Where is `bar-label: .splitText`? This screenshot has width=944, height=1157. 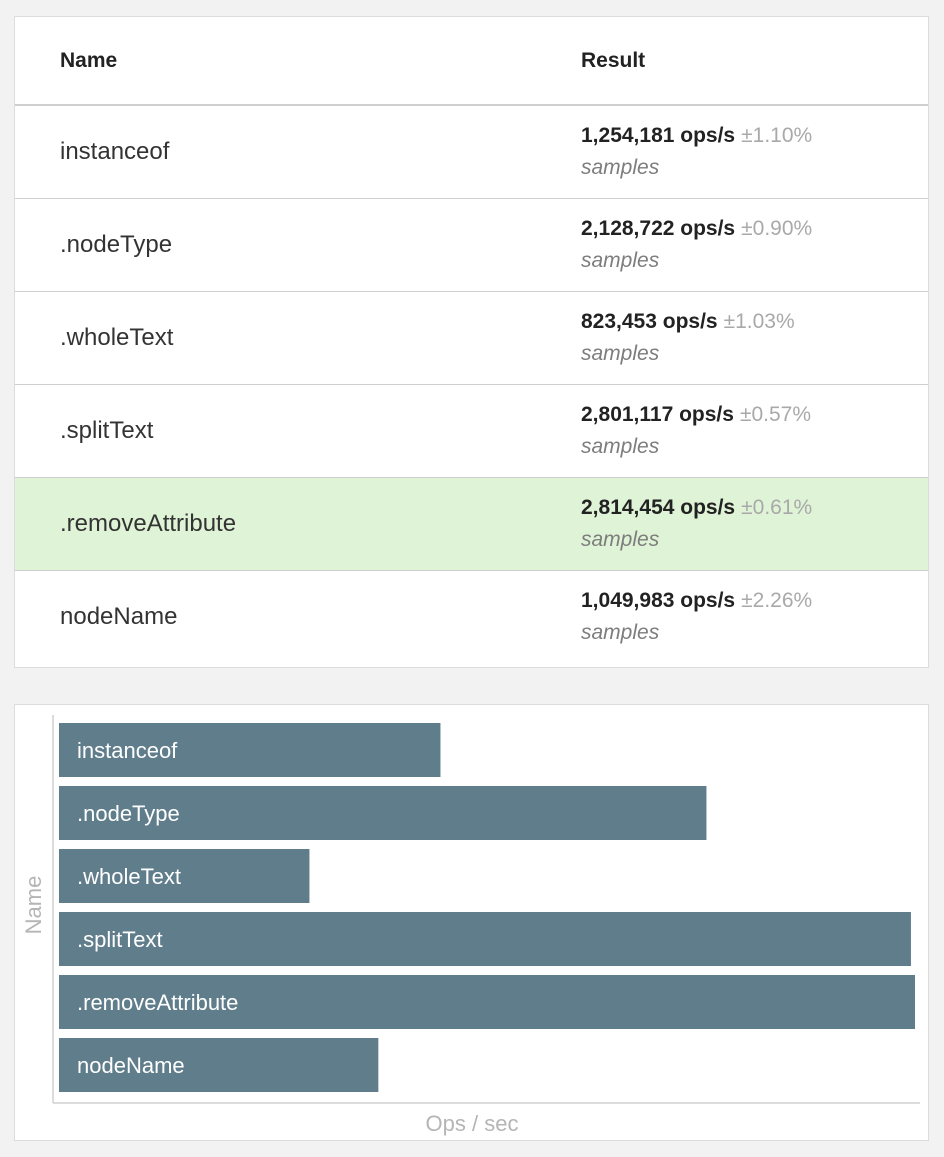
bar-label: .splitText is located at coordinates (120, 939).